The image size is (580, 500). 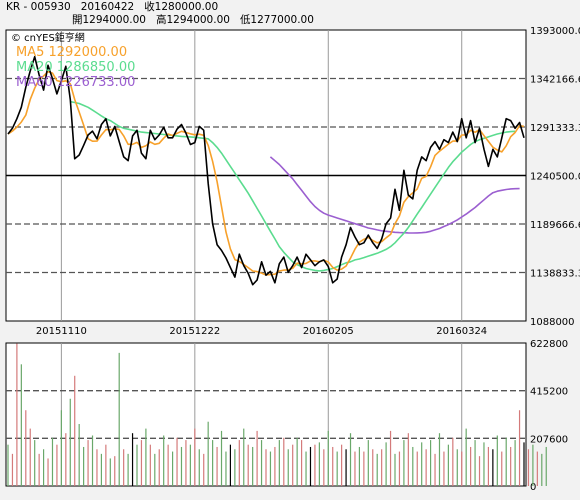 I want to click on price-y-tick-label: 1088000, so click(x=552, y=322).